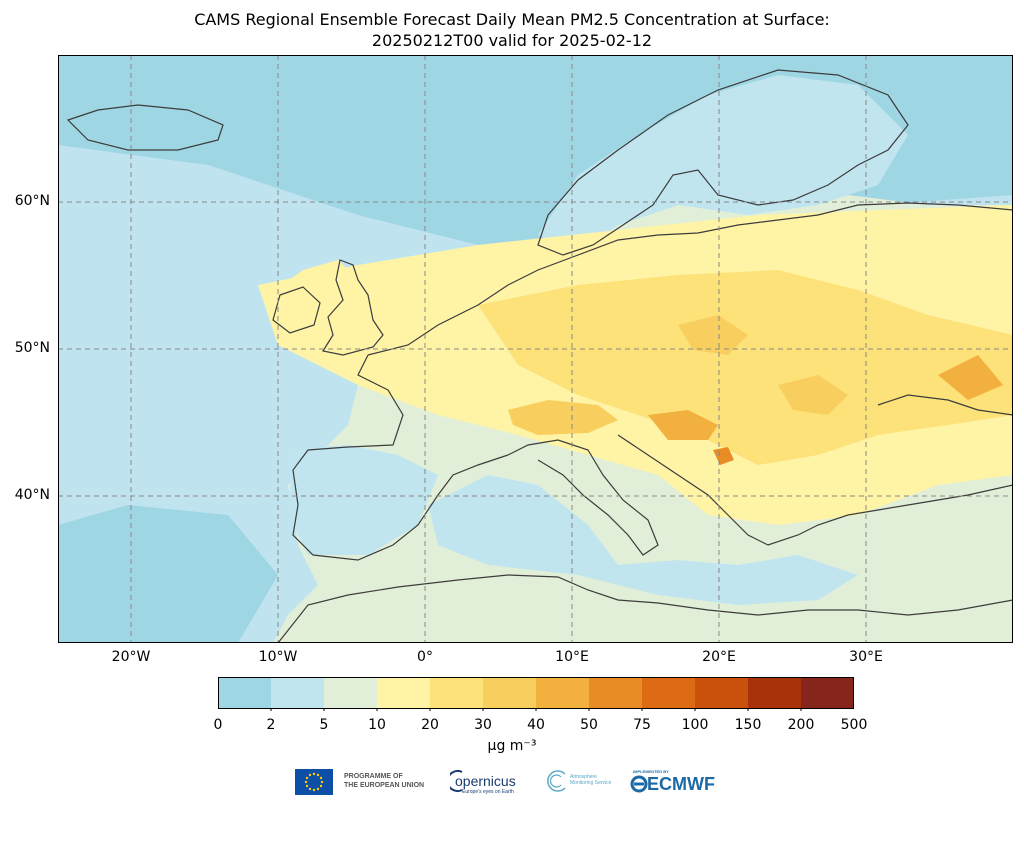 This screenshot has height=844, width=1024. I want to click on scandinavia-coast, so click(723, 162).